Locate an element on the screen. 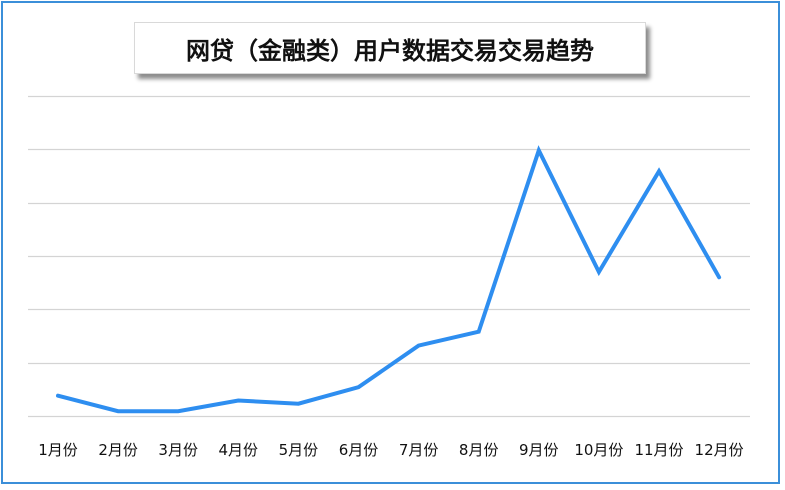  x-tick-label: 4月份 is located at coordinates (239, 450).